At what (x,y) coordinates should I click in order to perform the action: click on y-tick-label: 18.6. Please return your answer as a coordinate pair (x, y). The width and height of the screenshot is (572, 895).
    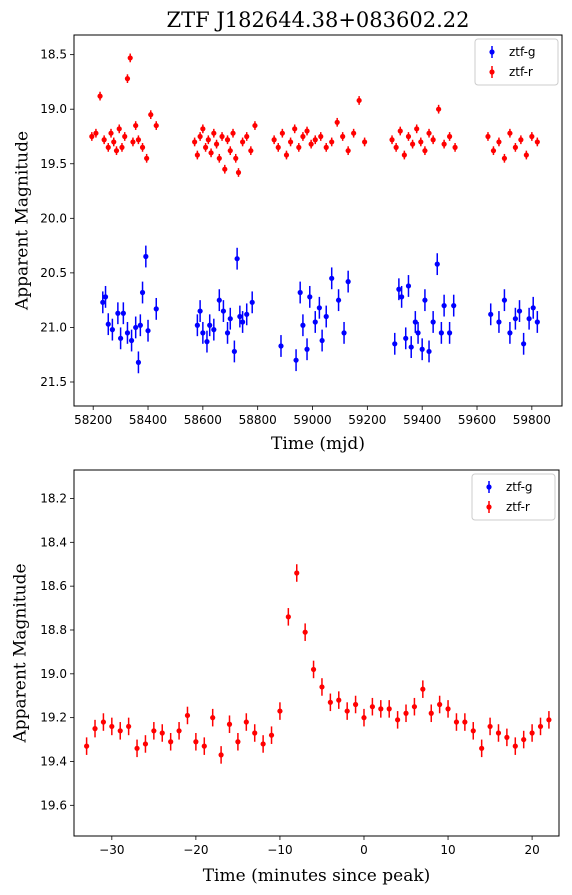
    Looking at the image, I should click on (53, 586).